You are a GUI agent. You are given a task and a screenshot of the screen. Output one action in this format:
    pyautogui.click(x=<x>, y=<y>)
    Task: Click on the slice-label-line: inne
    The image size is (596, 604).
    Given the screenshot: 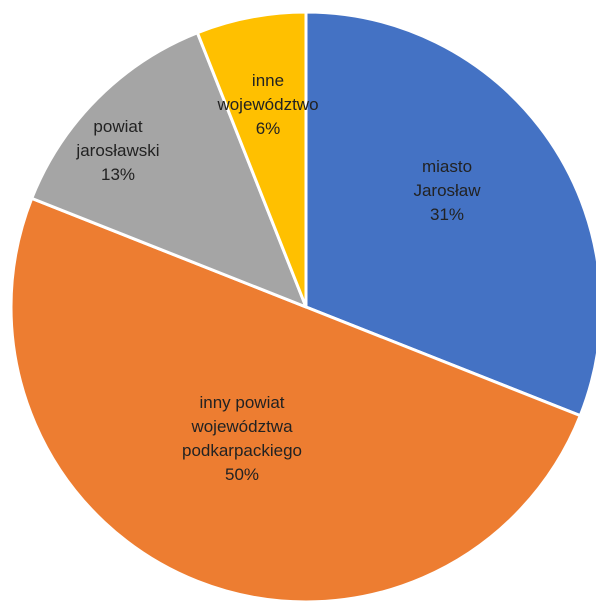 What is the action you would take?
    pyautogui.click(x=268, y=80)
    